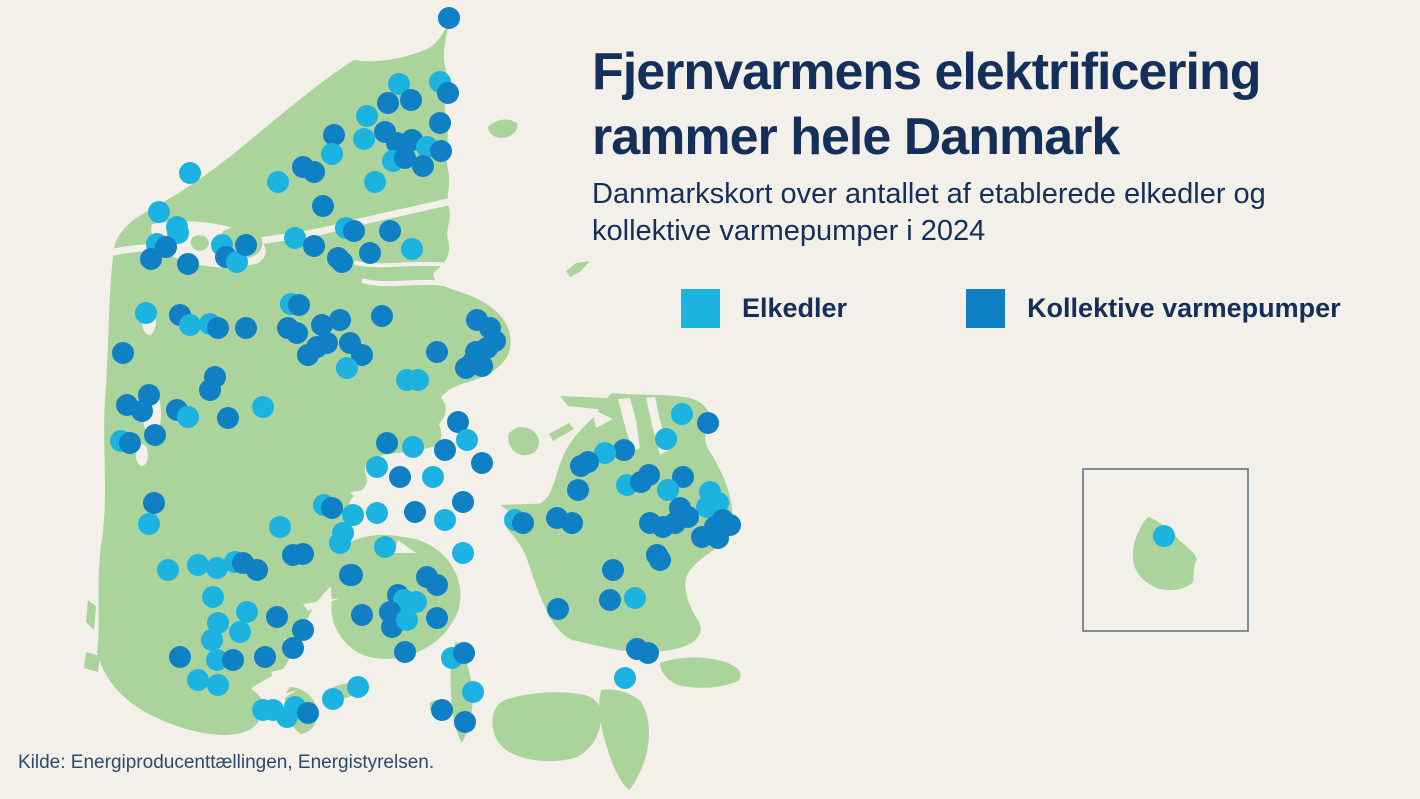 The height and width of the screenshot is (799, 1420). What do you see at coordinates (1164, 554) in the screenshot?
I see `bornholm-shape` at bounding box center [1164, 554].